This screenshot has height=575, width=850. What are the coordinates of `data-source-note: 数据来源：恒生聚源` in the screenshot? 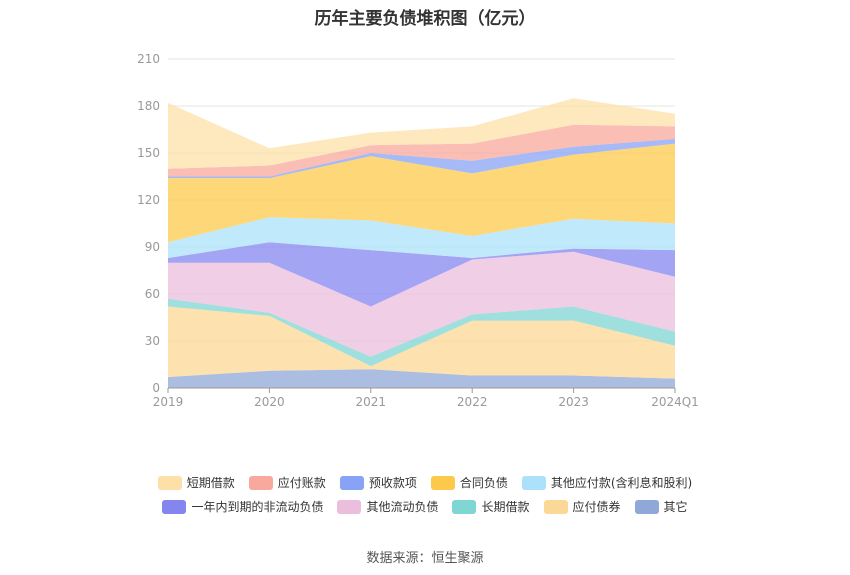 It's located at (425, 558).